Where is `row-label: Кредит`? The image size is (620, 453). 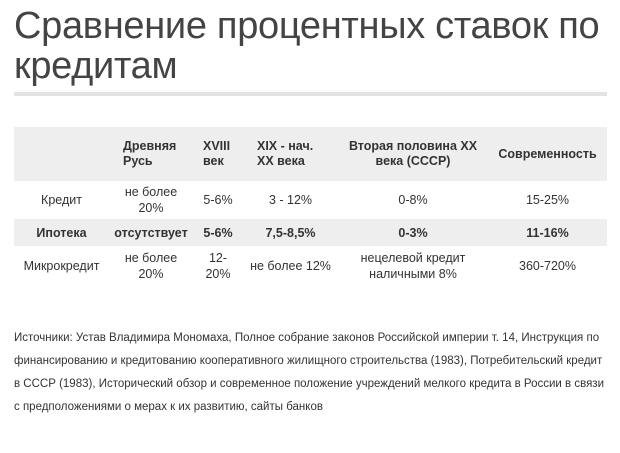 row-label: Кредит is located at coordinates (61, 200).